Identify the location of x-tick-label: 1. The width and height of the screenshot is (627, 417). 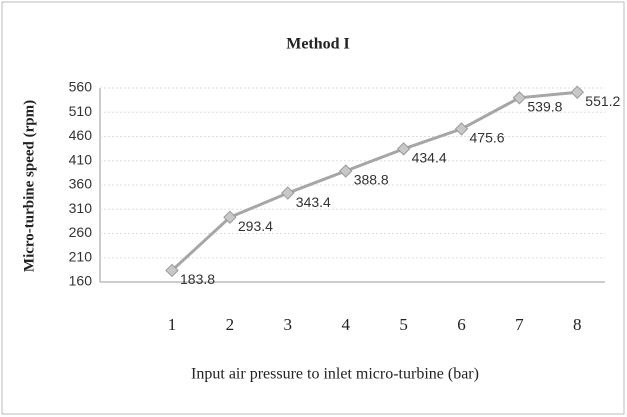
(172, 324).